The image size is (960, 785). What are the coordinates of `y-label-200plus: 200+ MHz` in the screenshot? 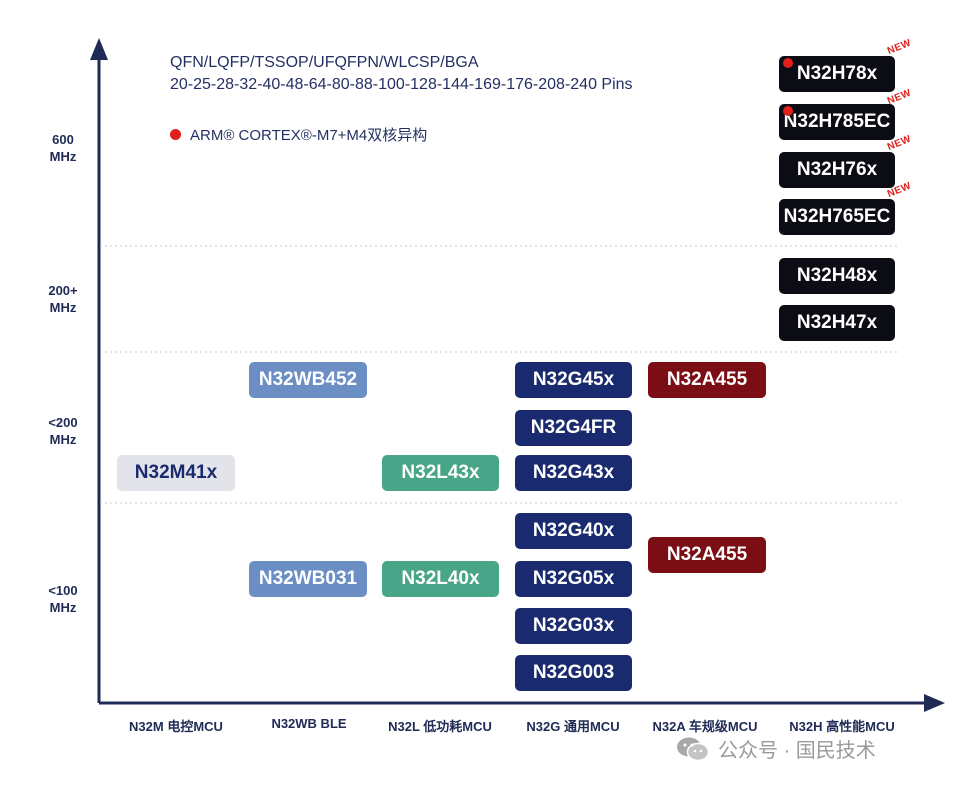 It's located at (63, 299).